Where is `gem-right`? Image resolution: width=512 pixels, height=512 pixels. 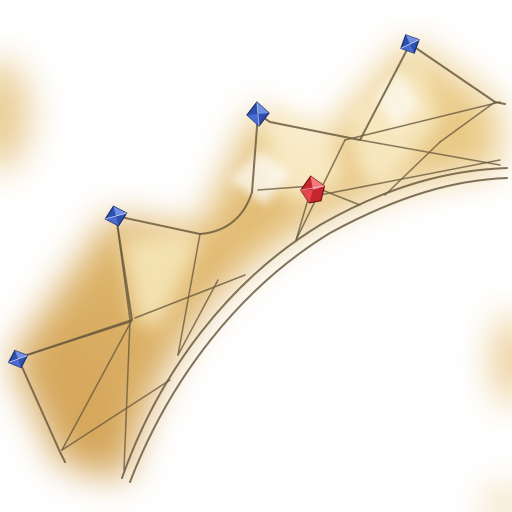 gem-right is located at coordinates (410, 44).